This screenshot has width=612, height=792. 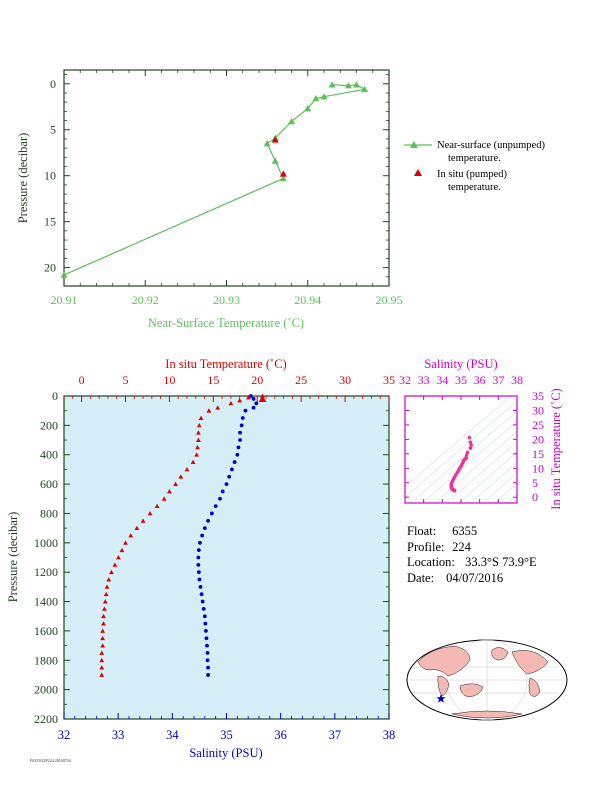 I want to click on top-y-tick-label: 20, so click(x=50, y=268).